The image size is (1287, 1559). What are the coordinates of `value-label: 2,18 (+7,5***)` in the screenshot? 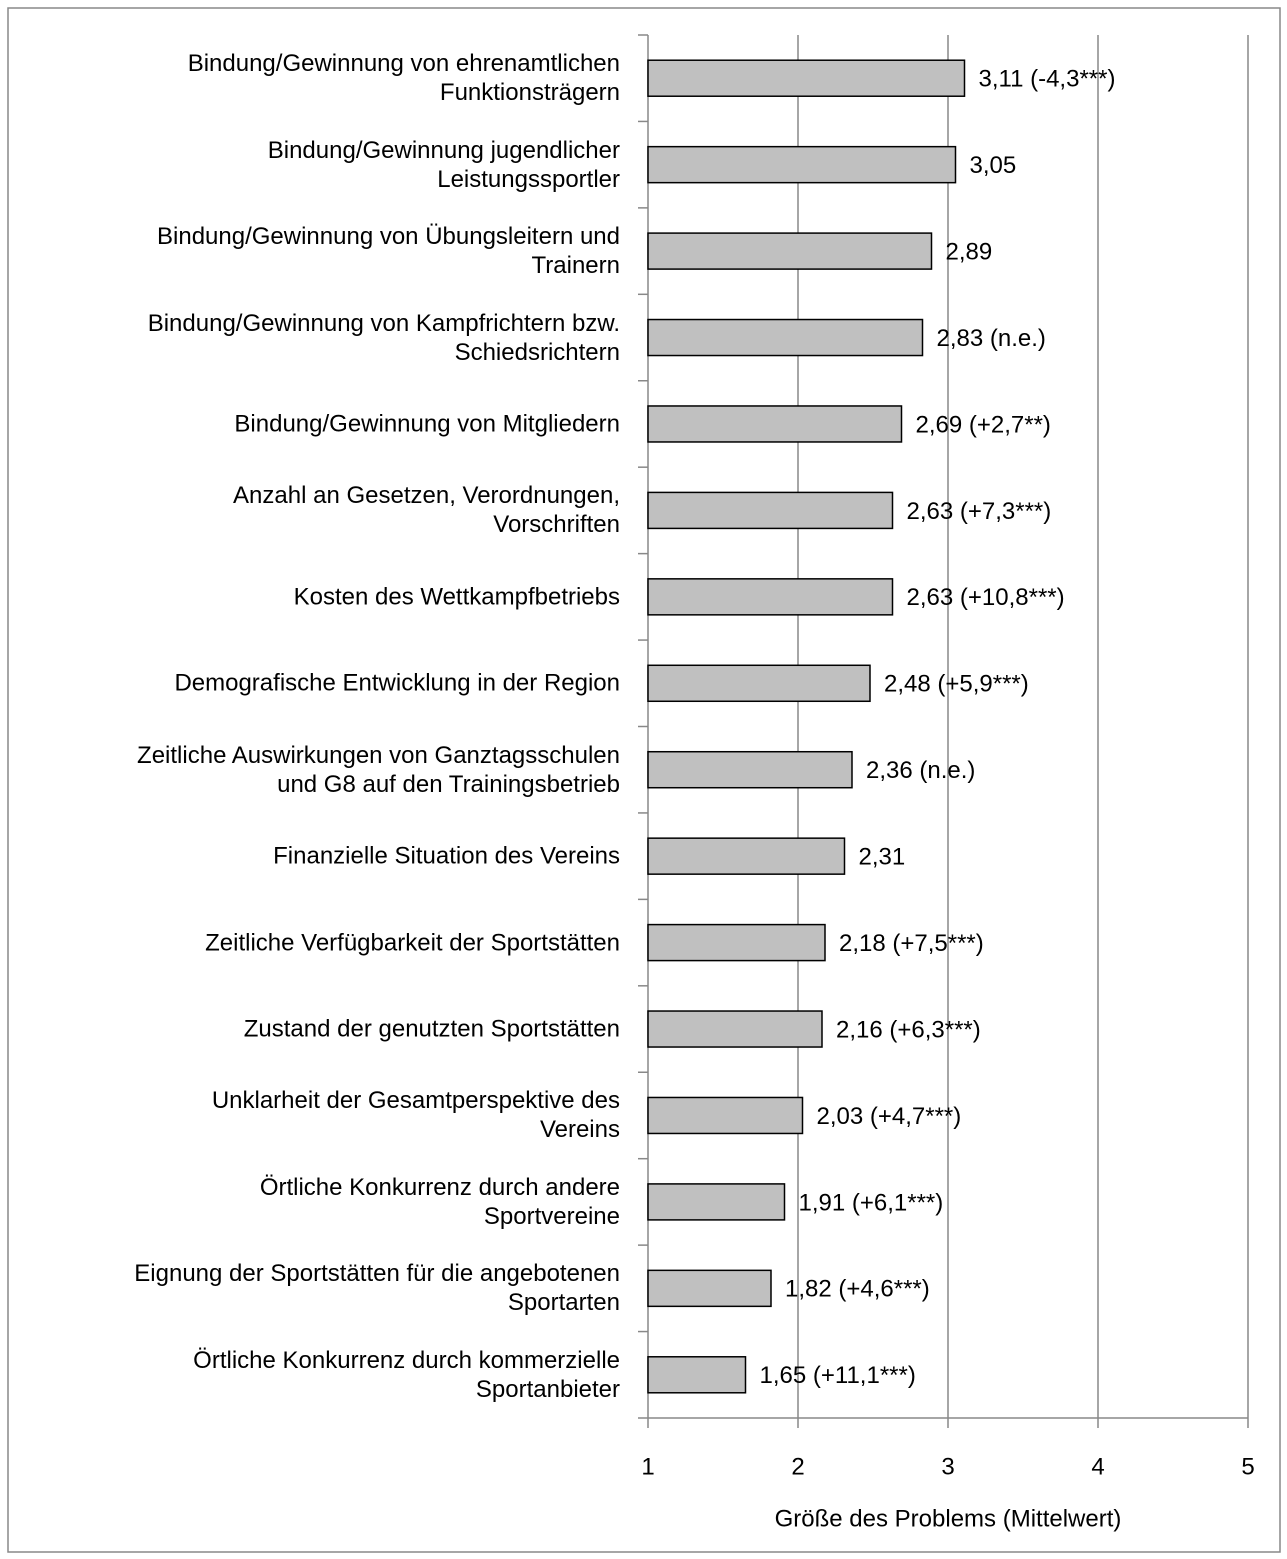 It's located at (911, 943).